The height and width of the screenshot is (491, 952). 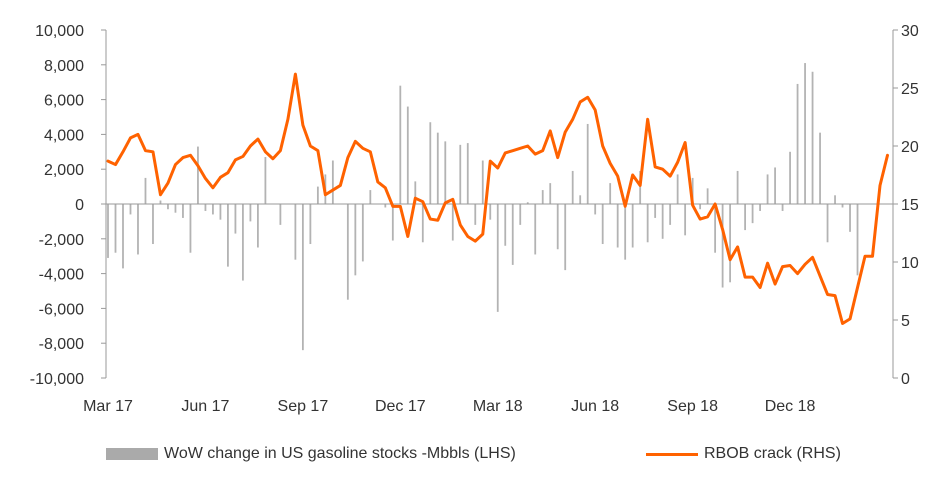 I want to click on right-tick-label: 25, so click(x=910, y=89).